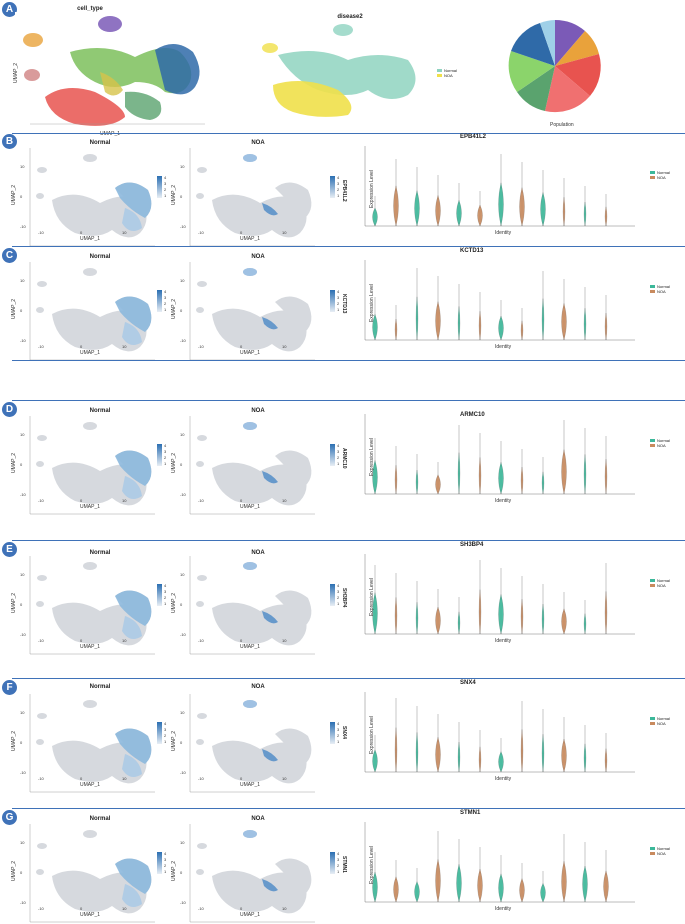  I want to click on violin-title: KCTD13, so click(472, 251).